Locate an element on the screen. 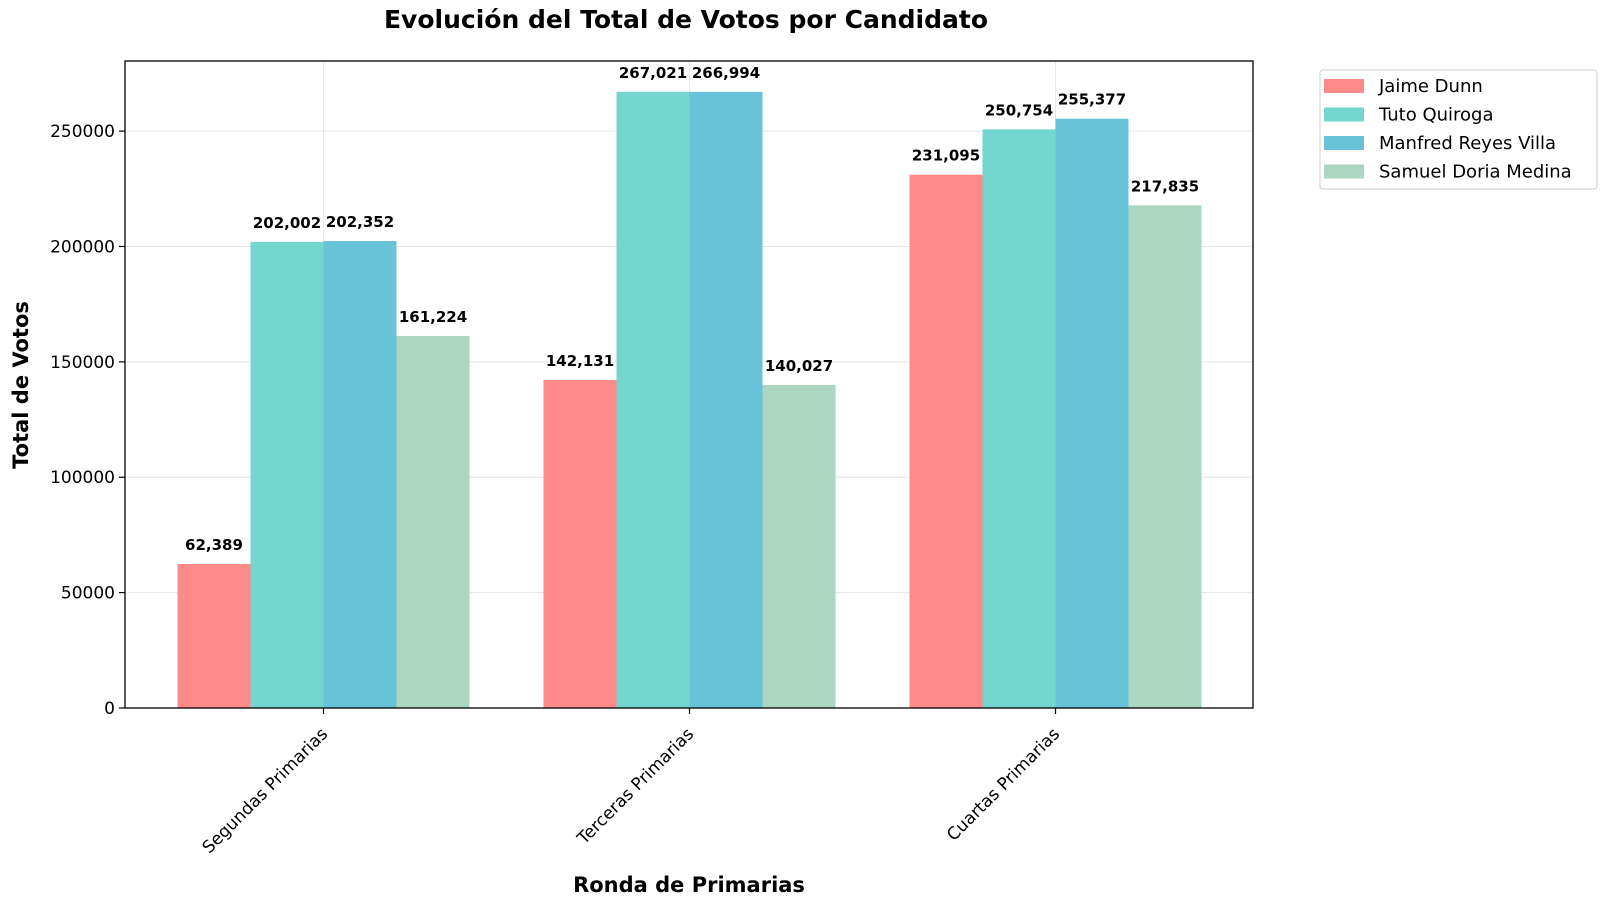 Image resolution: width=1600 pixels, height=900 pixels. data-label: 231,095 is located at coordinates (946, 156).